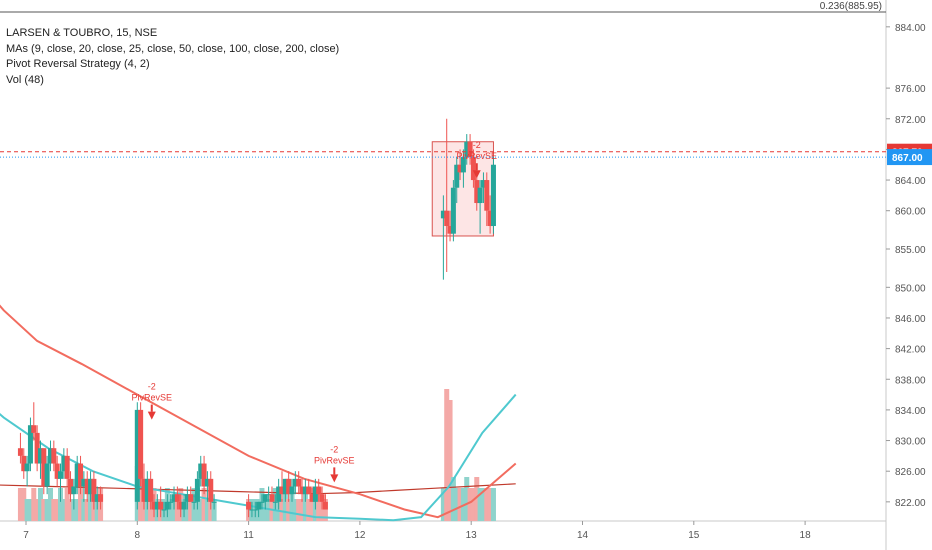 This screenshot has height=550, width=932. I want to click on fib-level-label: 0.236(885.95), so click(850, 6).